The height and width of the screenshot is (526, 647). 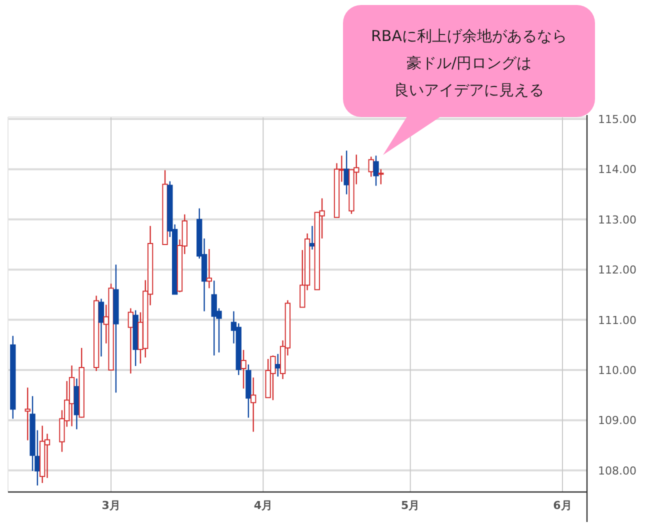 I want to click on ytick: 113.00, so click(x=617, y=219).